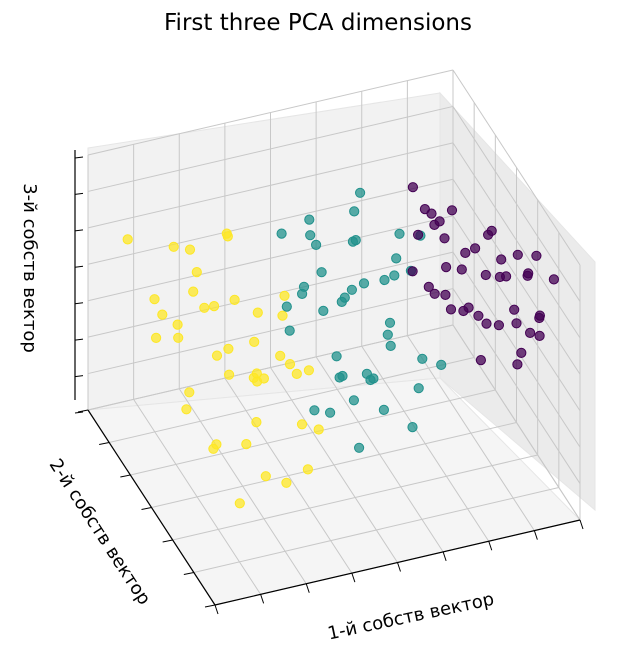  What do you see at coordinates (411, 617) in the screenshot?
I see `x-axis-label: 1-й собств вектор` at bounding box center [411, 617].